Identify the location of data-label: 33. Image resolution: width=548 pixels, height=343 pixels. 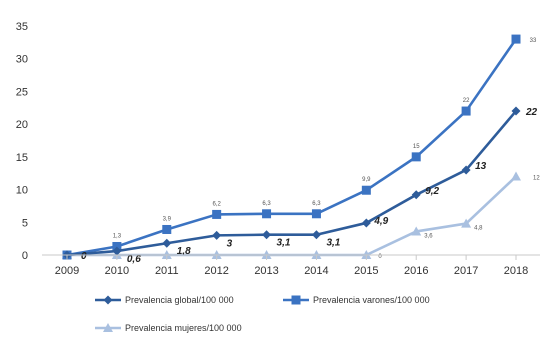
(533, 41).